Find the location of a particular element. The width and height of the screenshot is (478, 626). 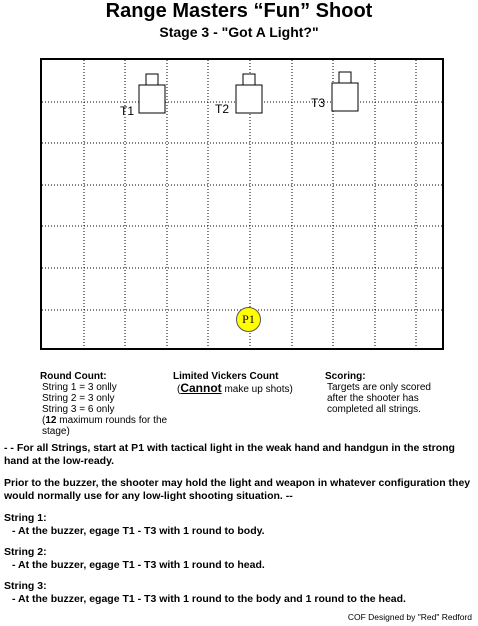

round-count-string-1: String 1 = 3 onlly is located at coordinates (79, 387).